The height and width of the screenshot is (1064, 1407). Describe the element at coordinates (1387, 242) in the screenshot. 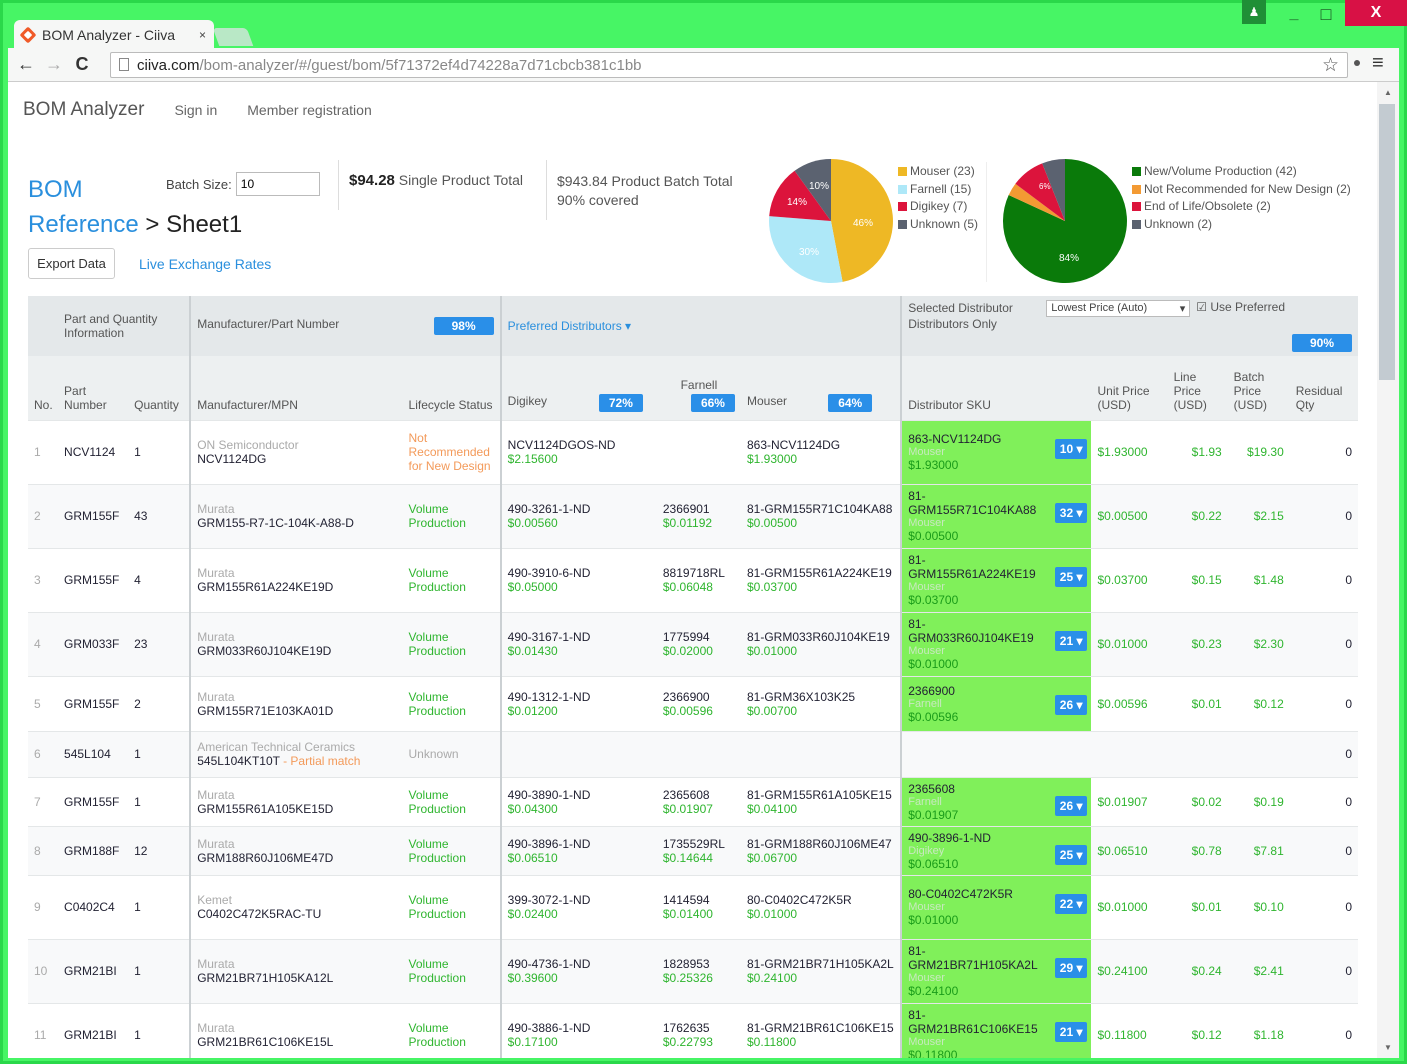

I see `scrollbar-thumb` at that location.